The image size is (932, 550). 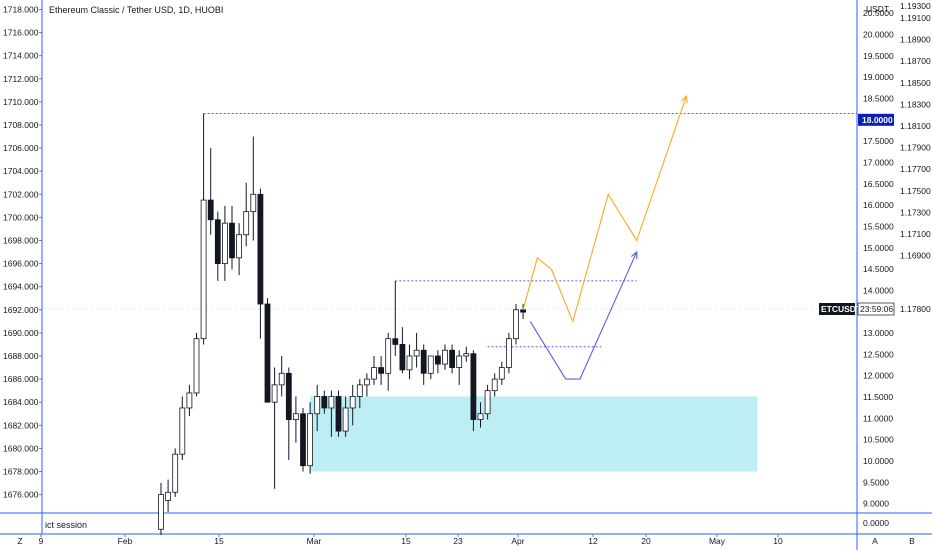 I want to click on right-axis-1-tick: 16.0000, so click(x=878, y=205).